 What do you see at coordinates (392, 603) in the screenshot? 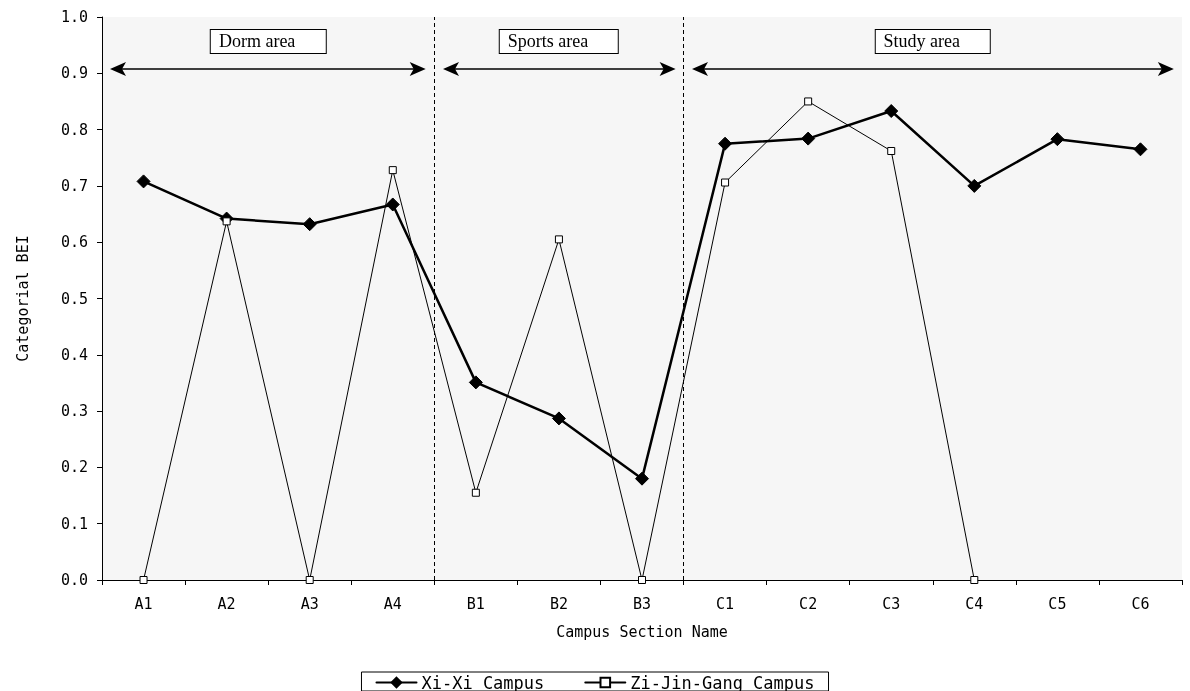
I see `x-tick-label: A4` at bounding box center [392, 603].